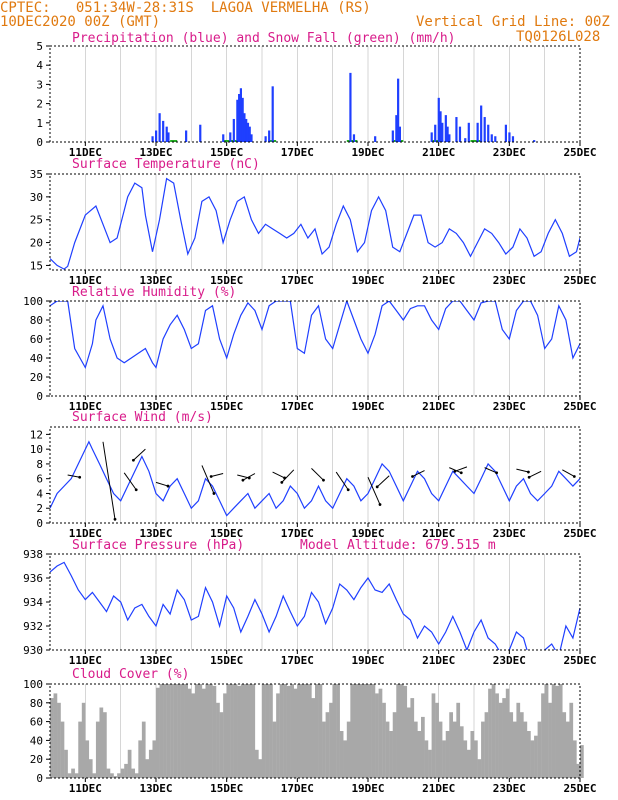 This screenshot has height=800, width=618. What do you see at coordinates (33, 650) in the screenshot?
I see `y-tick-label: 930` at bounding box center [33, 650].